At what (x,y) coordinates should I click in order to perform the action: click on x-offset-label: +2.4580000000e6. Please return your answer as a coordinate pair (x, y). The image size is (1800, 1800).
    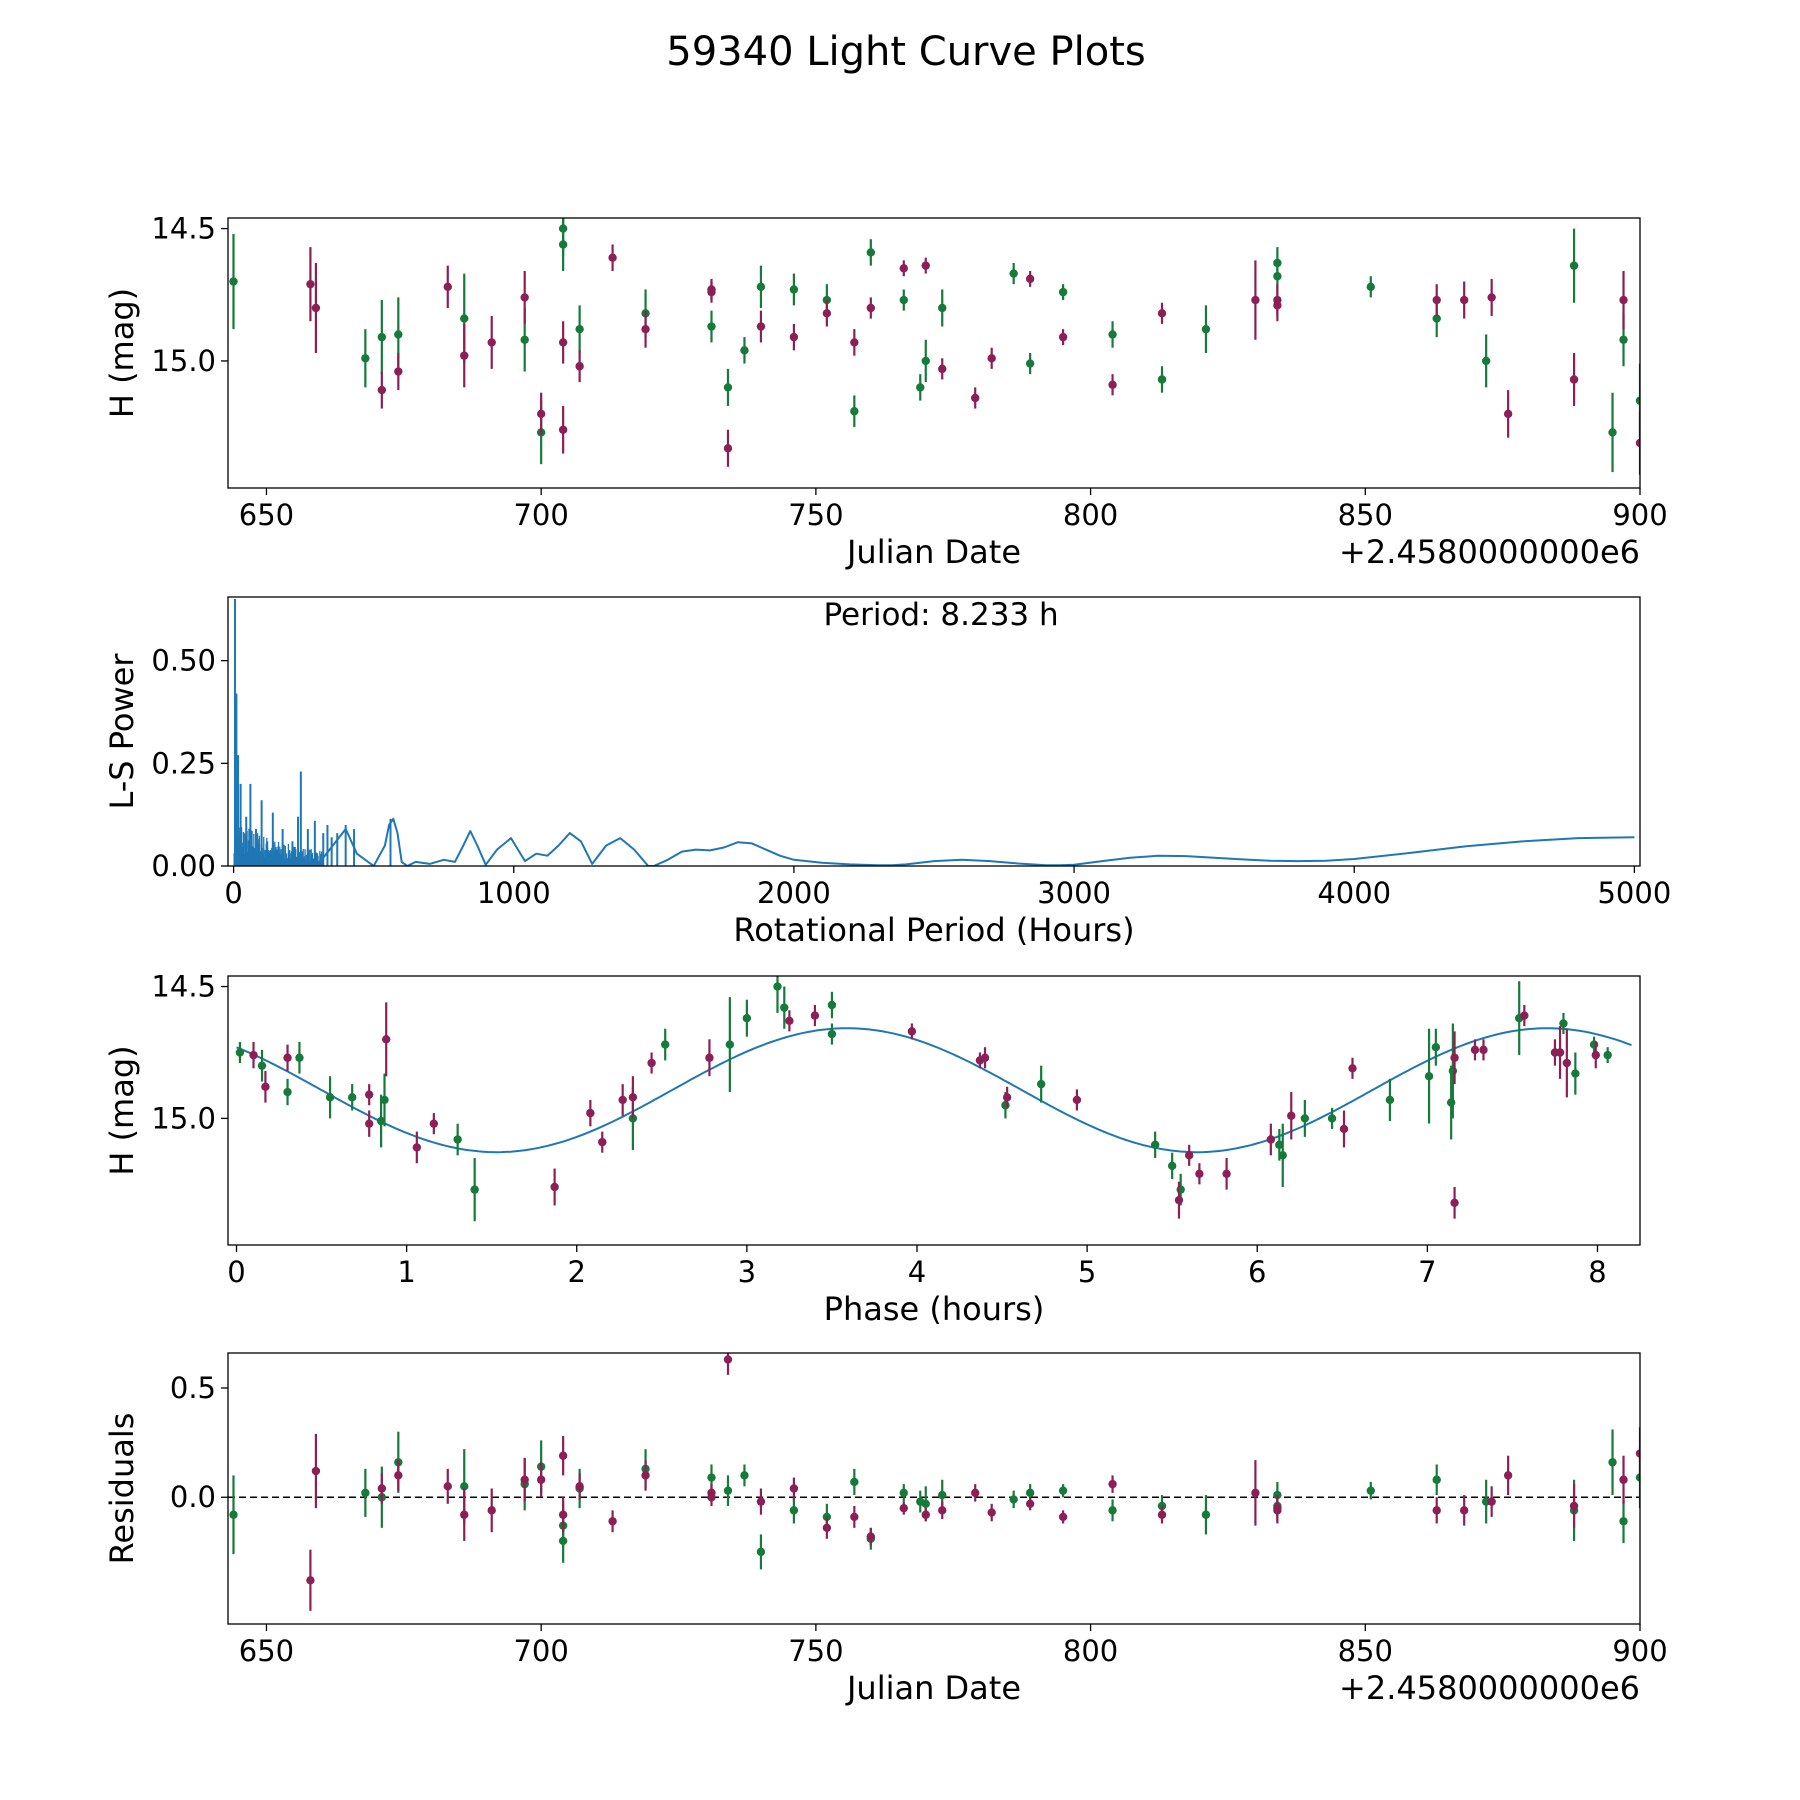
    Looking at the image, I should click on (1489, 552).